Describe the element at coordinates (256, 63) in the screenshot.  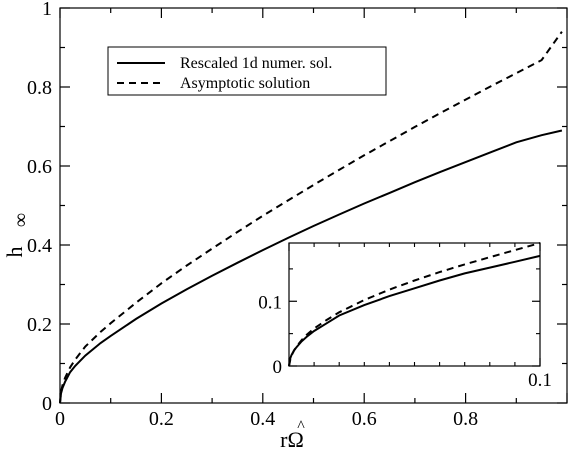
I see `legend-label-1: Rescaled 1d numer. sol.` at that location.